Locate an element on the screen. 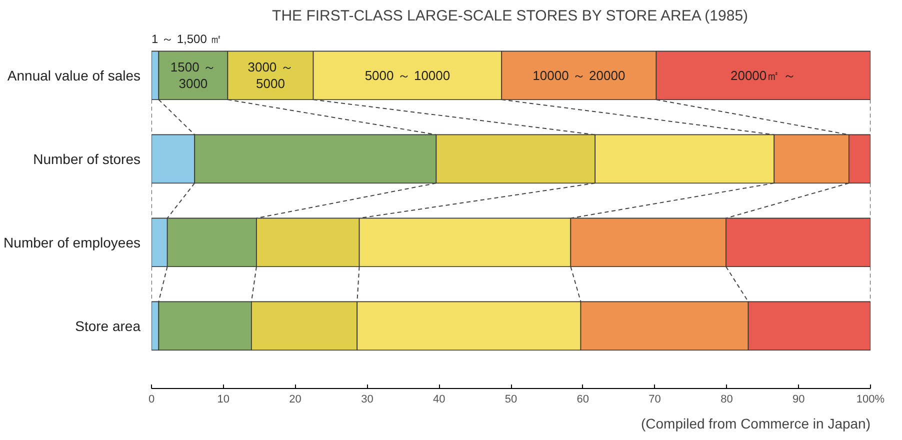 This screenshot has width=902, height=440. x-tick-label: 60 is located at coordinates (583, 400).